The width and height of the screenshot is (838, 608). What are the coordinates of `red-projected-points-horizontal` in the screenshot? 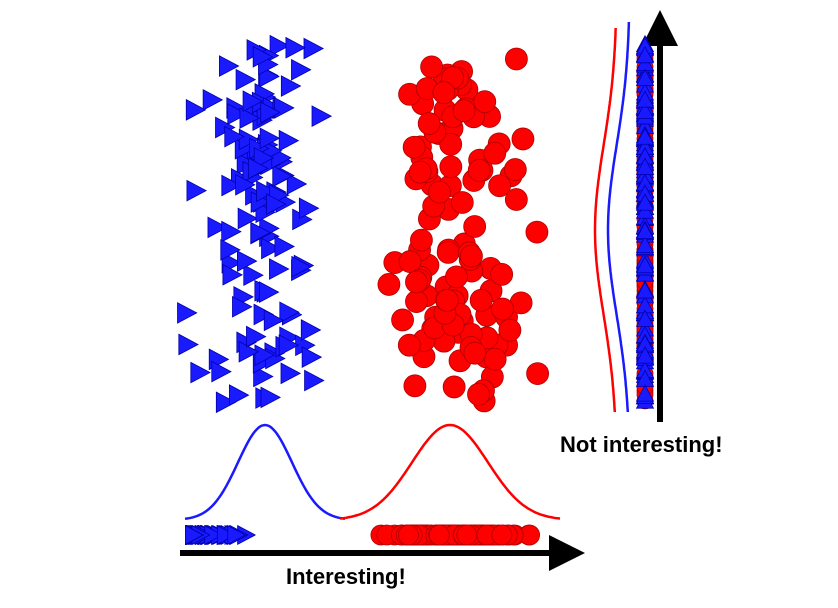 It's located at (455, 535).